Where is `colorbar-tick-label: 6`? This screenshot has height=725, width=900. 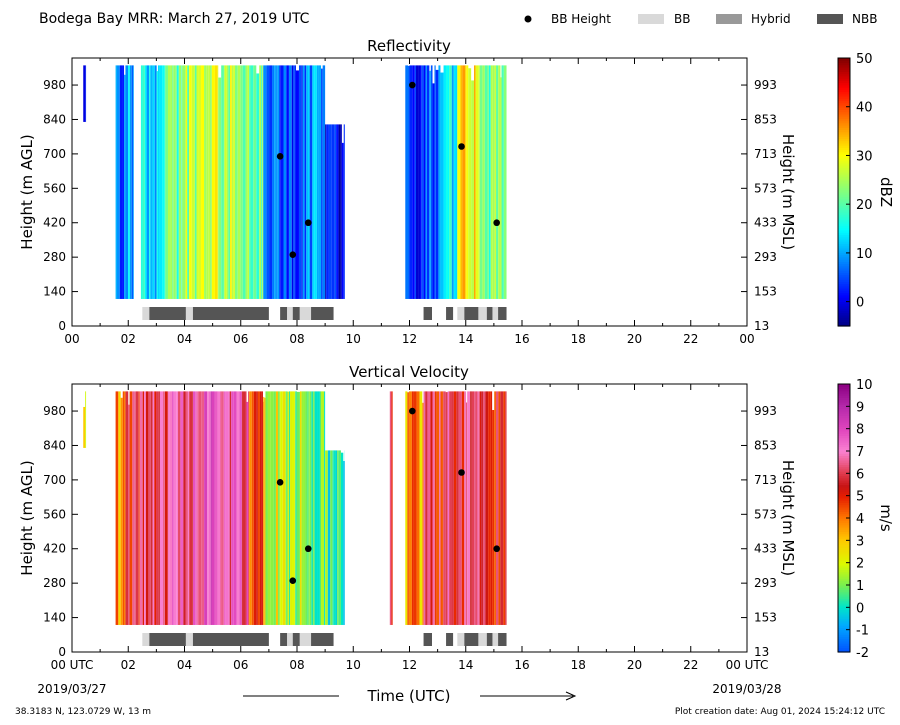 colorbar-tick-label: 6 is located at coordinates (860, 474).